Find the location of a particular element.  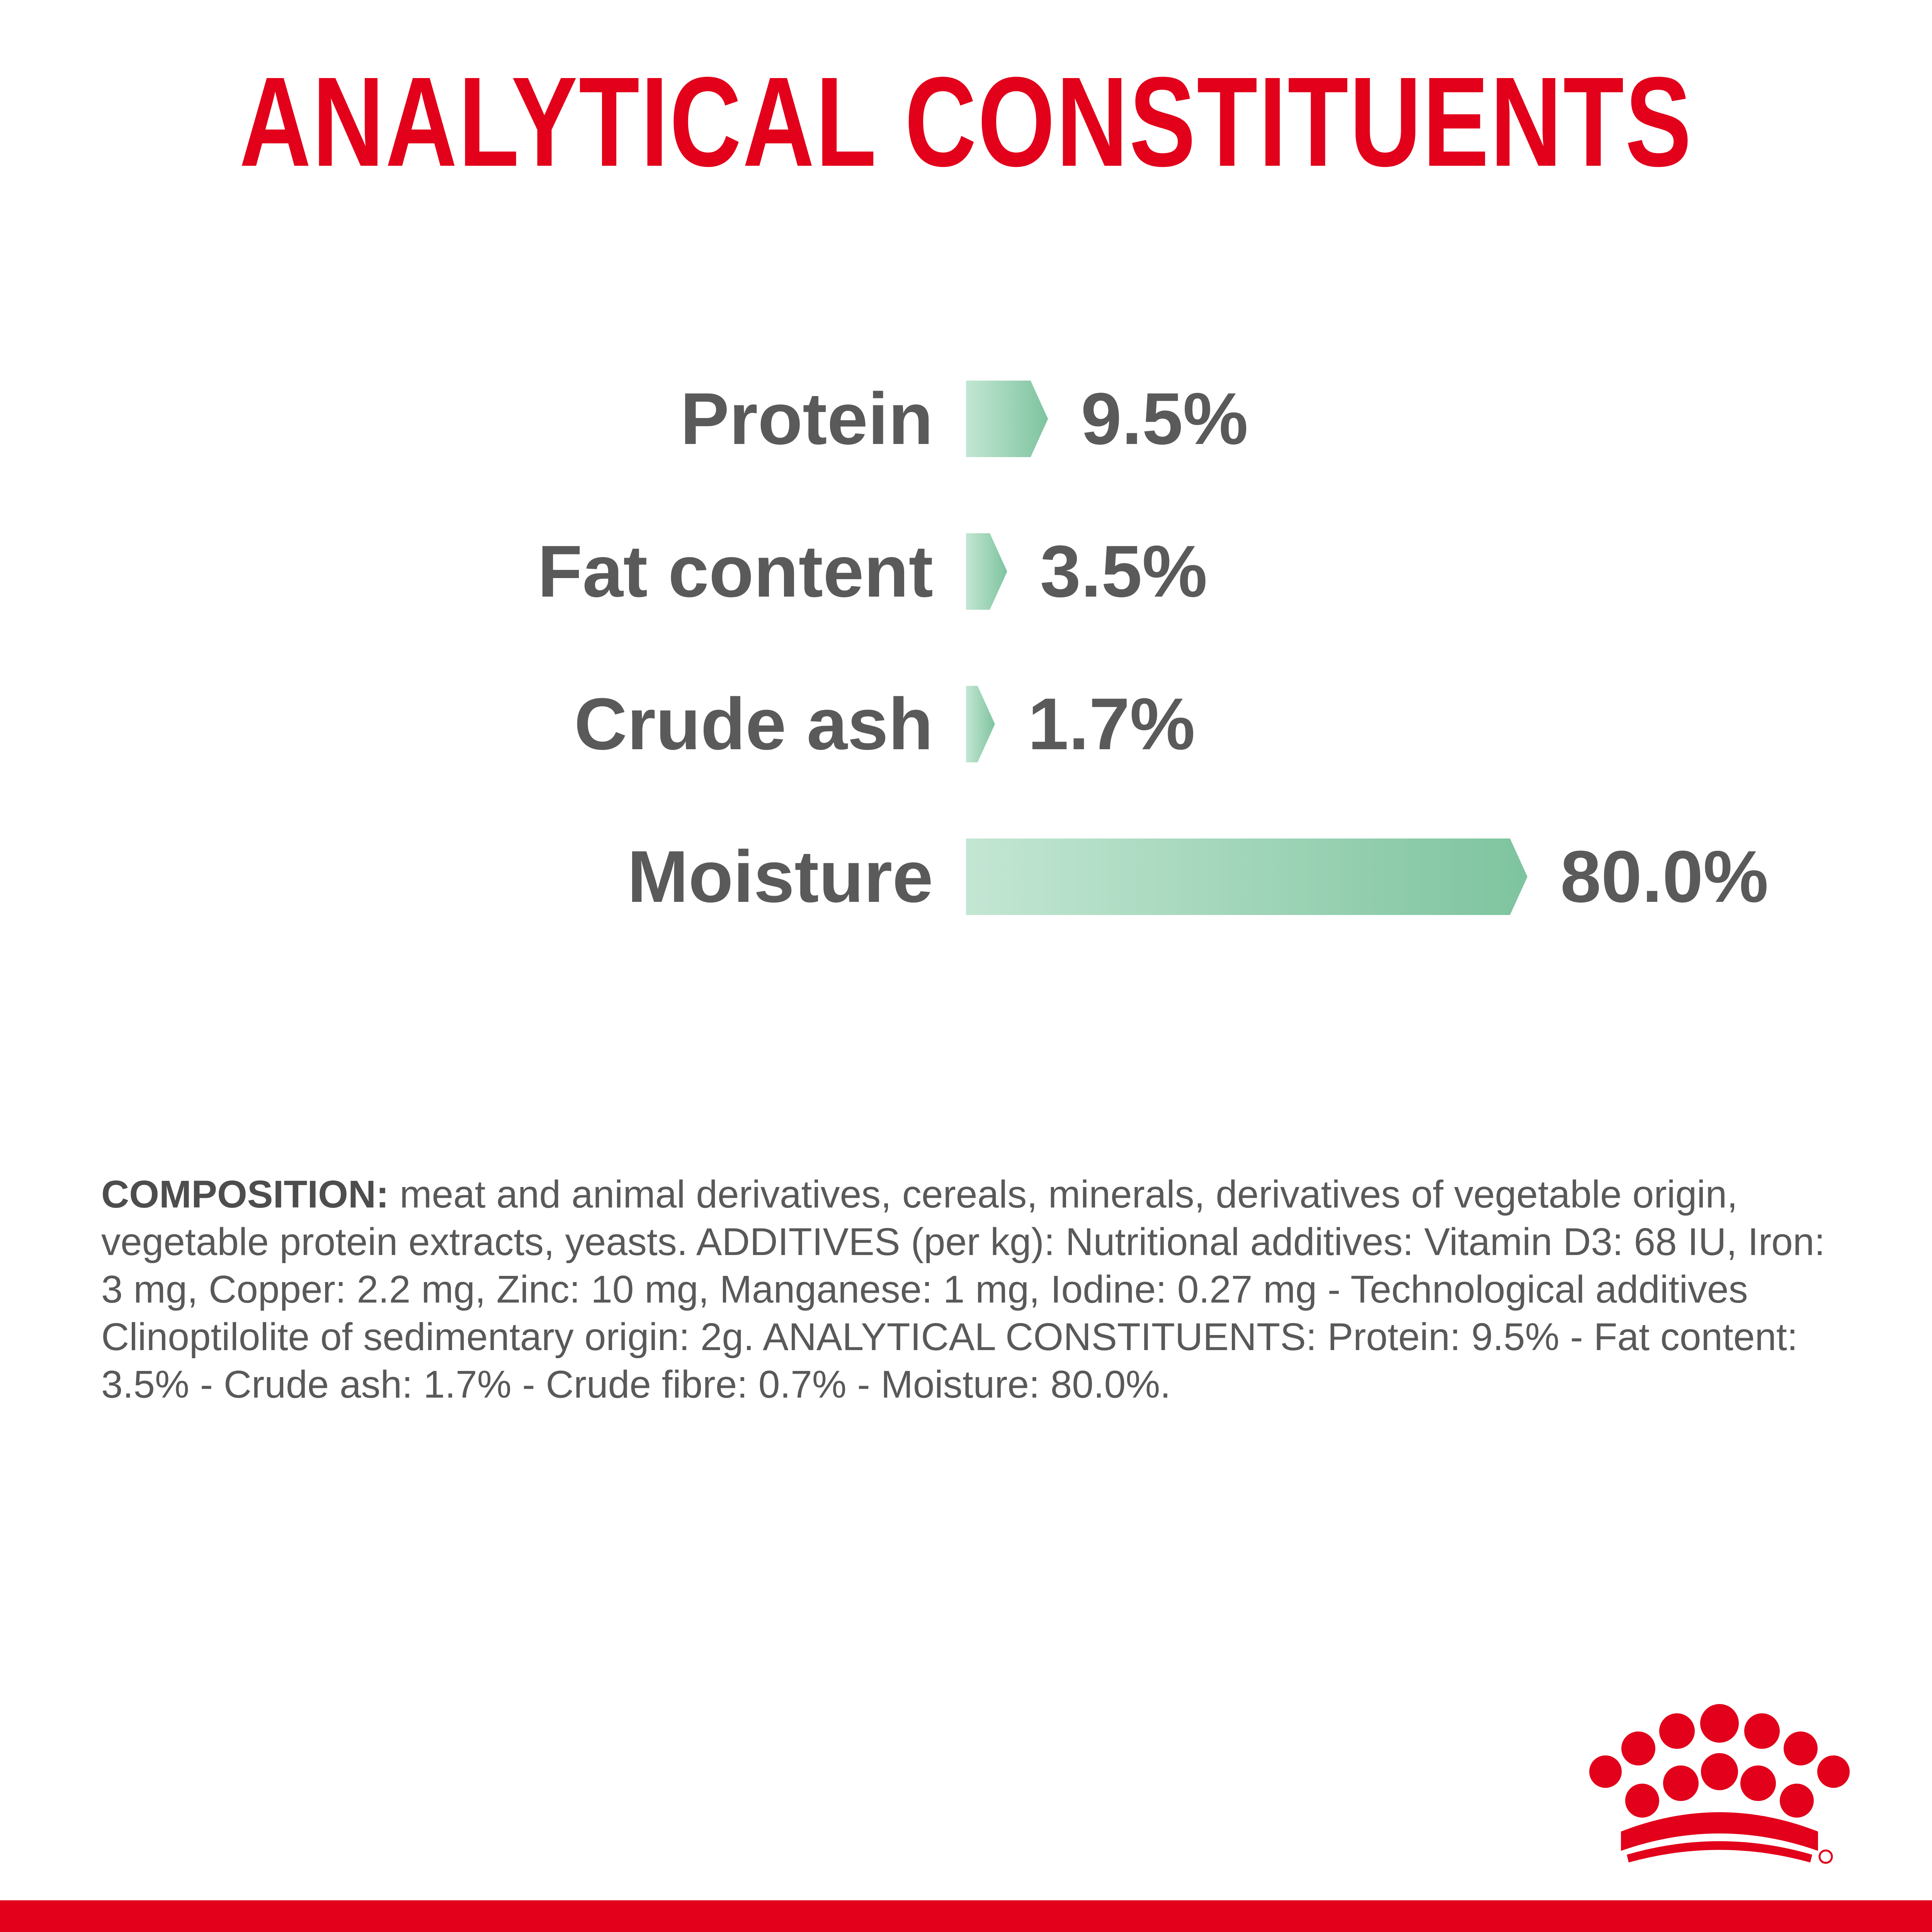

value-label: 80.0% is located at coordinates (1665, 877).